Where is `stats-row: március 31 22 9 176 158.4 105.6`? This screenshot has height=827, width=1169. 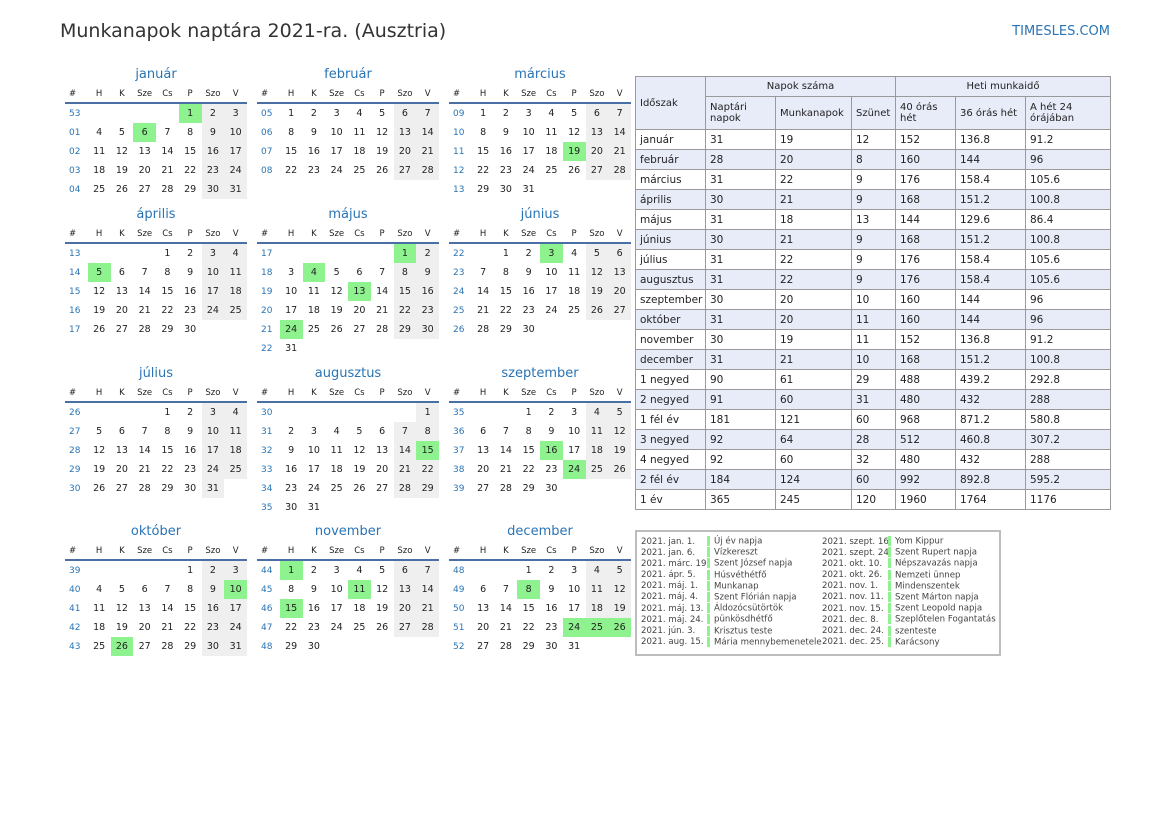 stats-row: március 31 22 9 176 158.4 105.6 is located at coordinates (873, 179).